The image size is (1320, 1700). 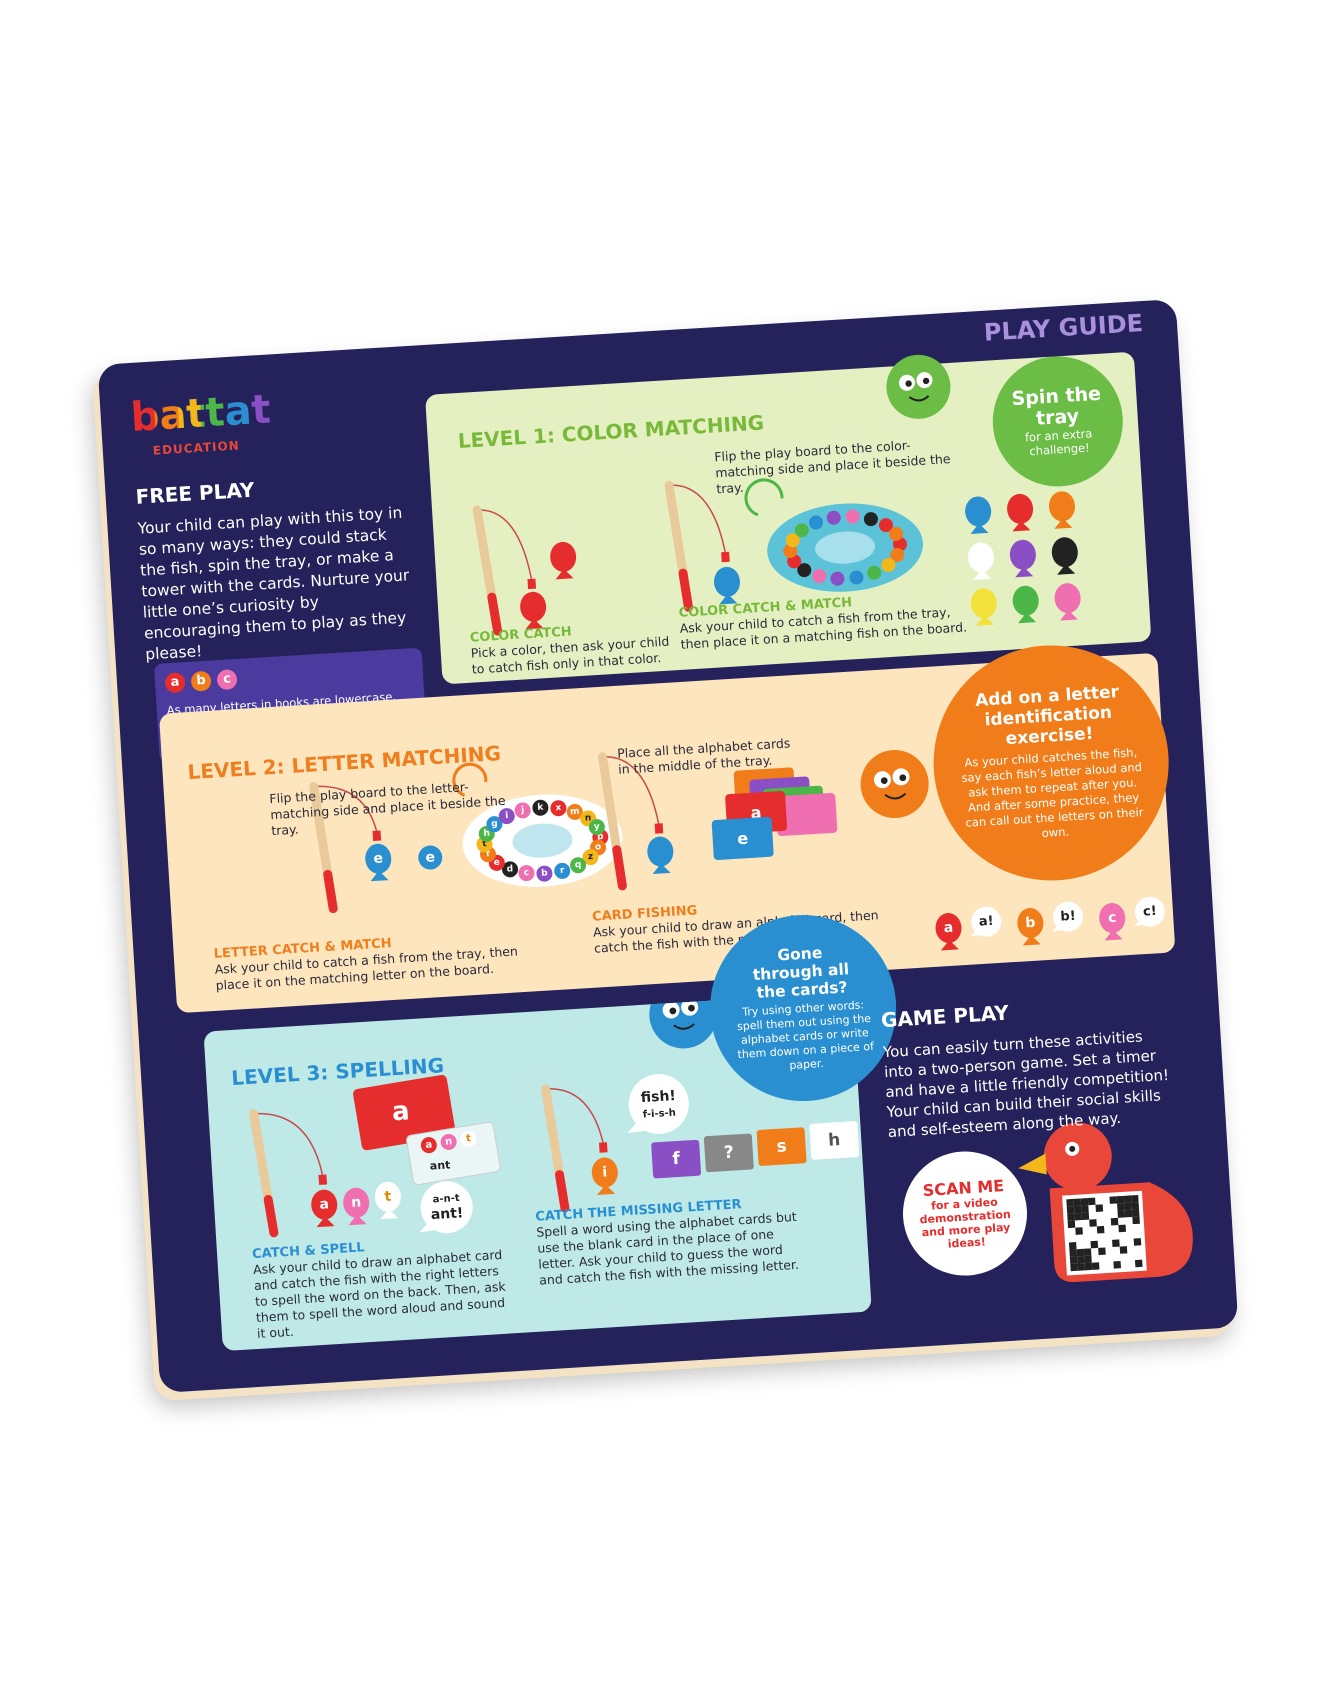 What do you see at coordinates (1056, 406) in the screenshot?
I see `bubble-title: Spin the tray` at bounding box center [1056, 406].